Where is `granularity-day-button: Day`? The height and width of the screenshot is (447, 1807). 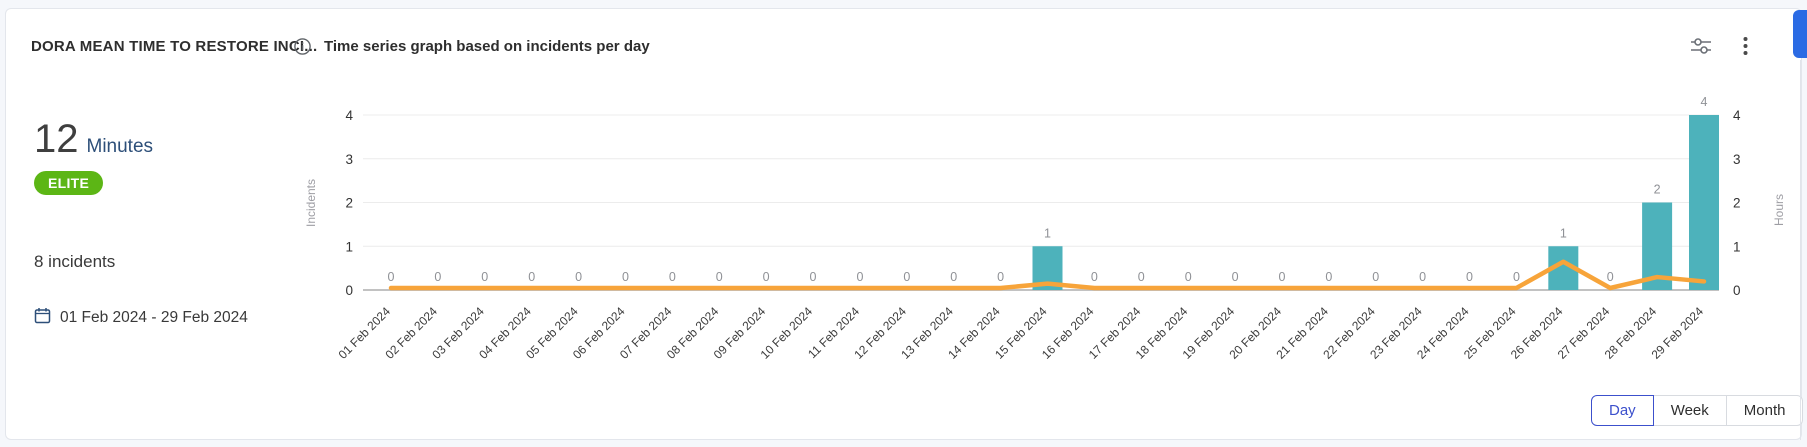
granularity-day-button: Day is located at coordinates (1622, 410).